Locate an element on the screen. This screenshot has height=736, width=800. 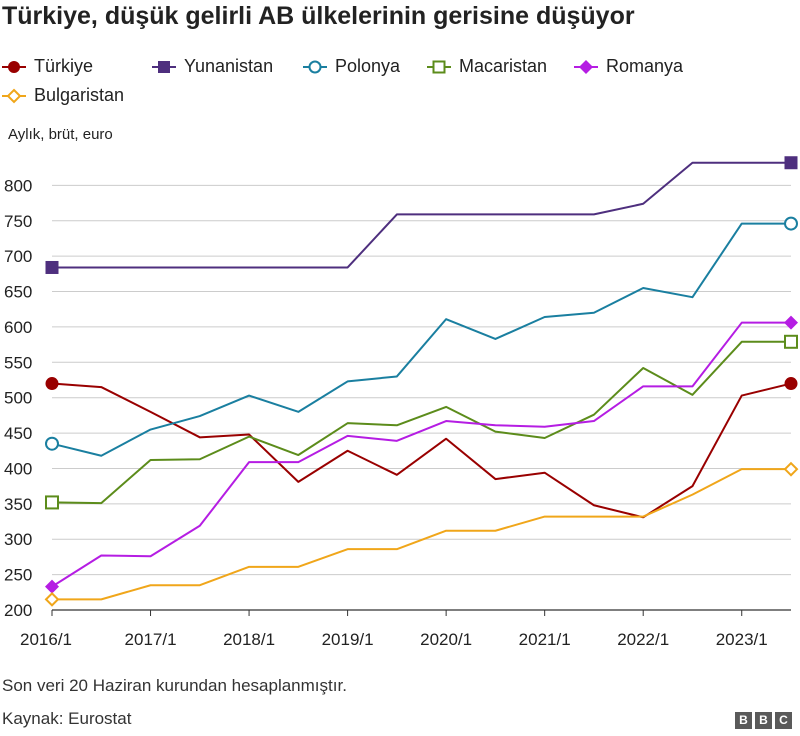
y-tick-label: 550 is located at coordinates (18, 362).